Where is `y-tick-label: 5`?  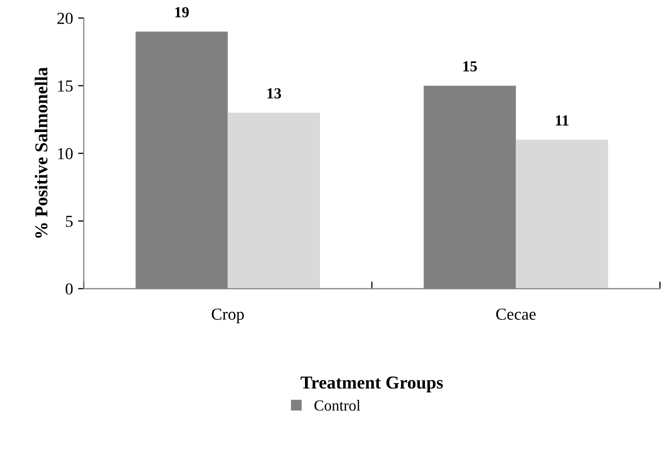
y-tick-label: 5 is located at coordinates (69, 221).